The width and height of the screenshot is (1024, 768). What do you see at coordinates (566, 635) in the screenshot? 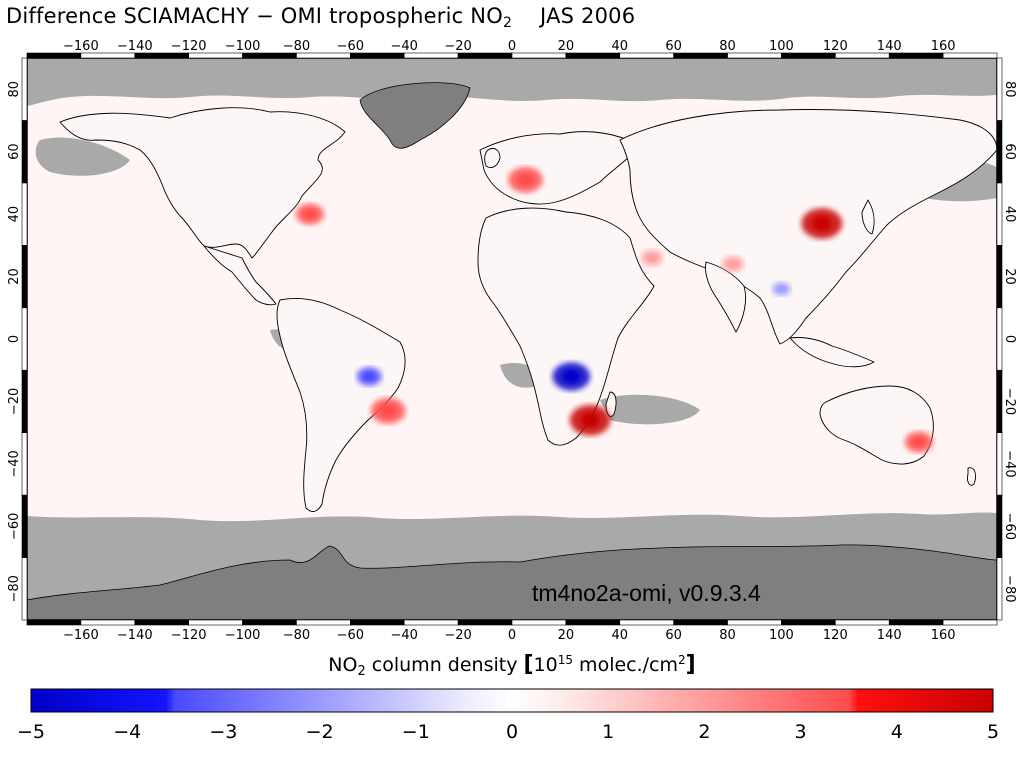
I see `lon-tick-label: 20` at bounding box center [566, 635].